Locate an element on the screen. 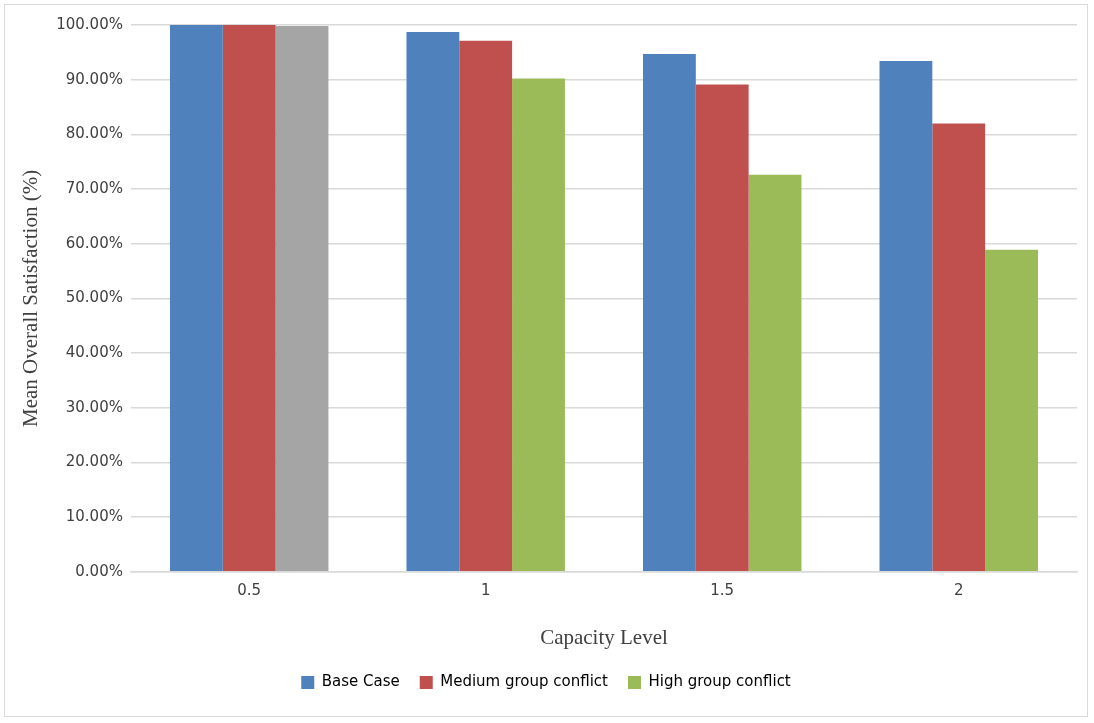  y-tick-label: 20.00% is located at coordinates (94, 461).